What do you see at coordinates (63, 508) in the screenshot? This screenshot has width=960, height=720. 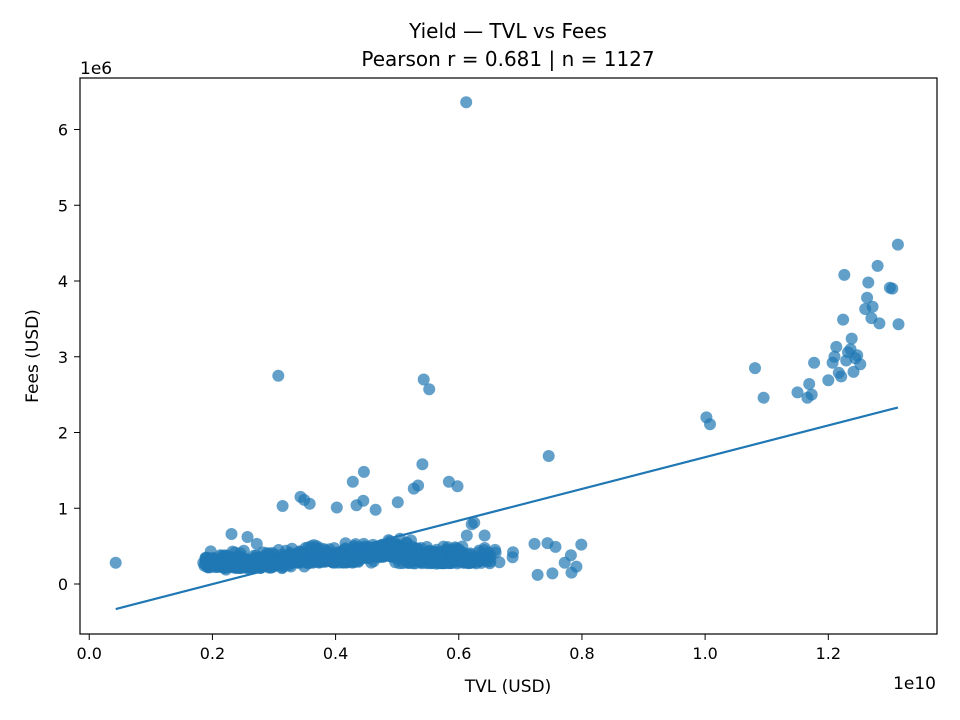 I see `y-tick-label: 1` at bounding box center [63, 508].